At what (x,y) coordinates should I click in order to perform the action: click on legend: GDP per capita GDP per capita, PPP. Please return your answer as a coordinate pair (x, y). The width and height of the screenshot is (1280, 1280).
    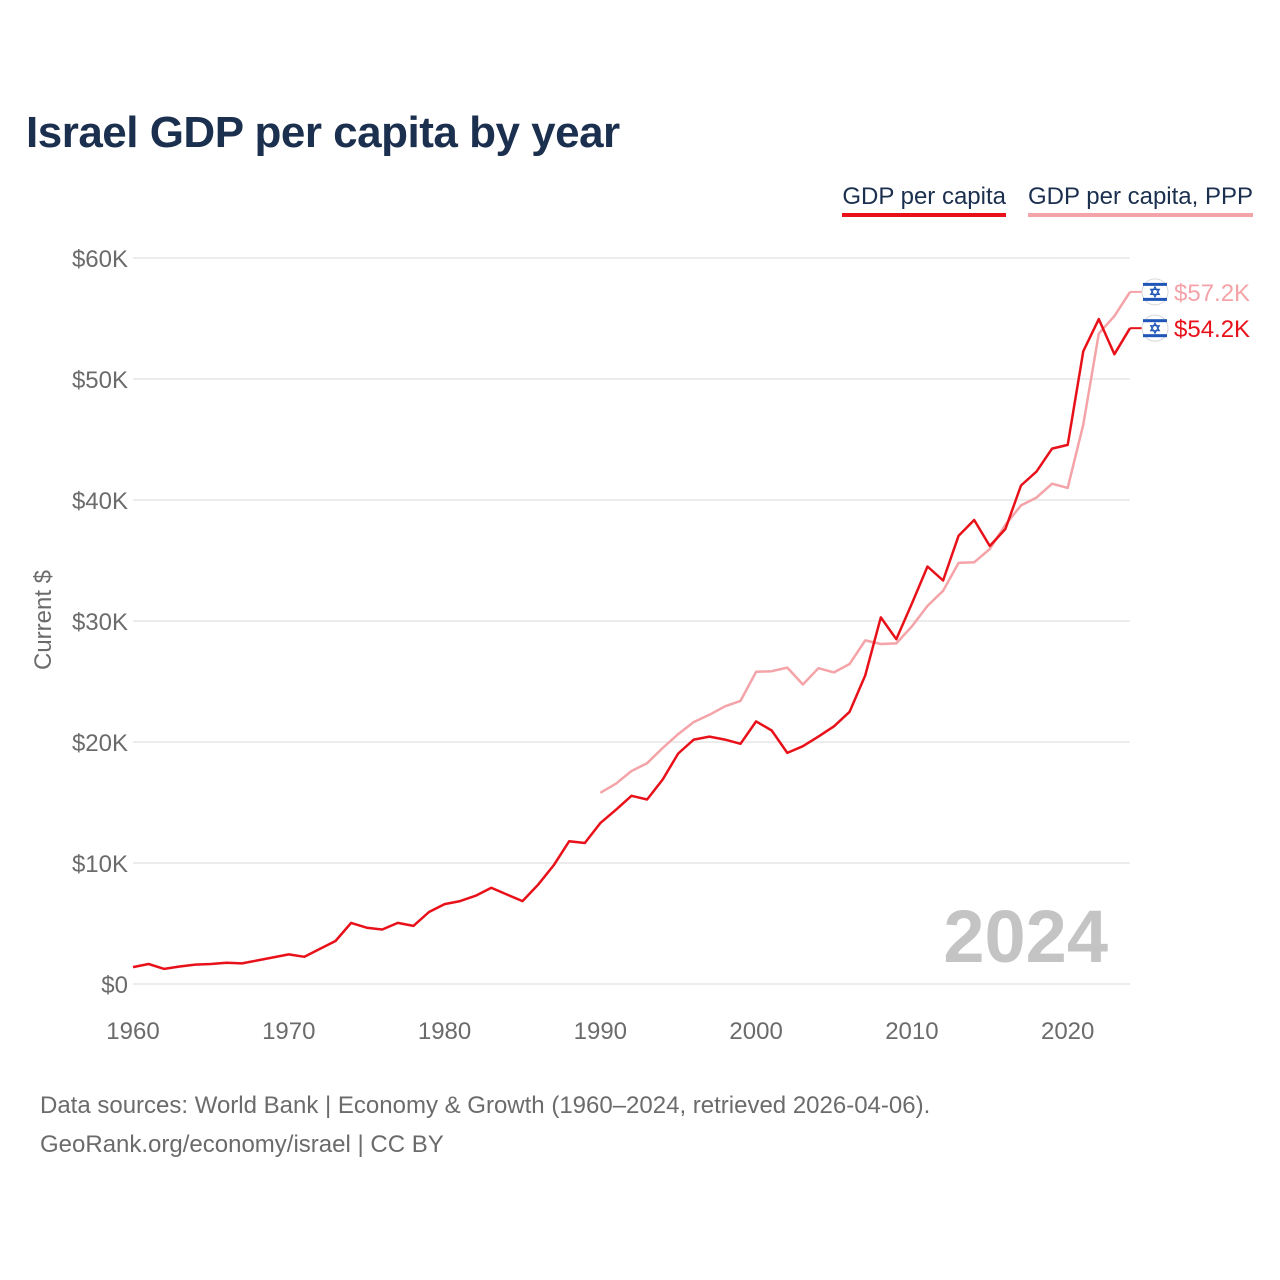
    Looking at the image, I should click on (1047, 200).